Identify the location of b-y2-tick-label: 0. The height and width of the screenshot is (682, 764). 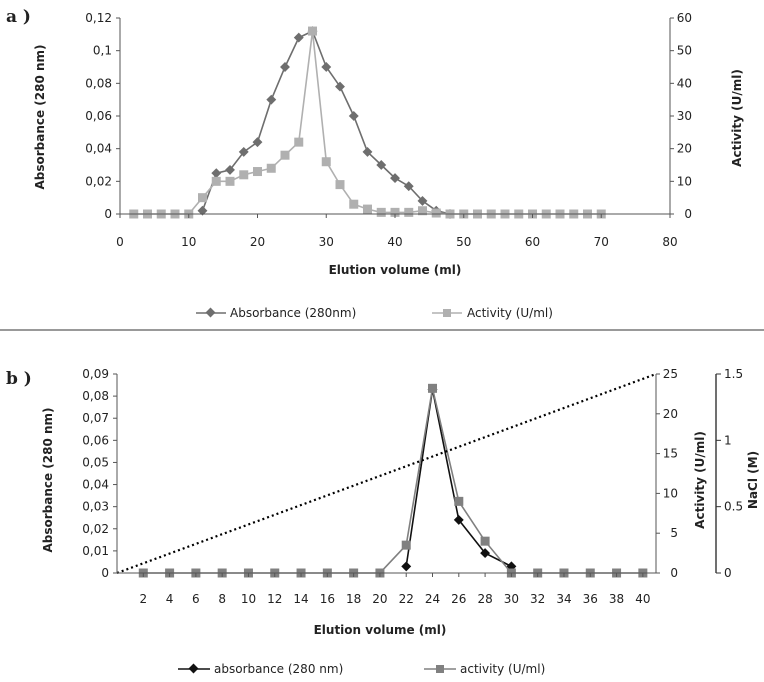
(674, 573).